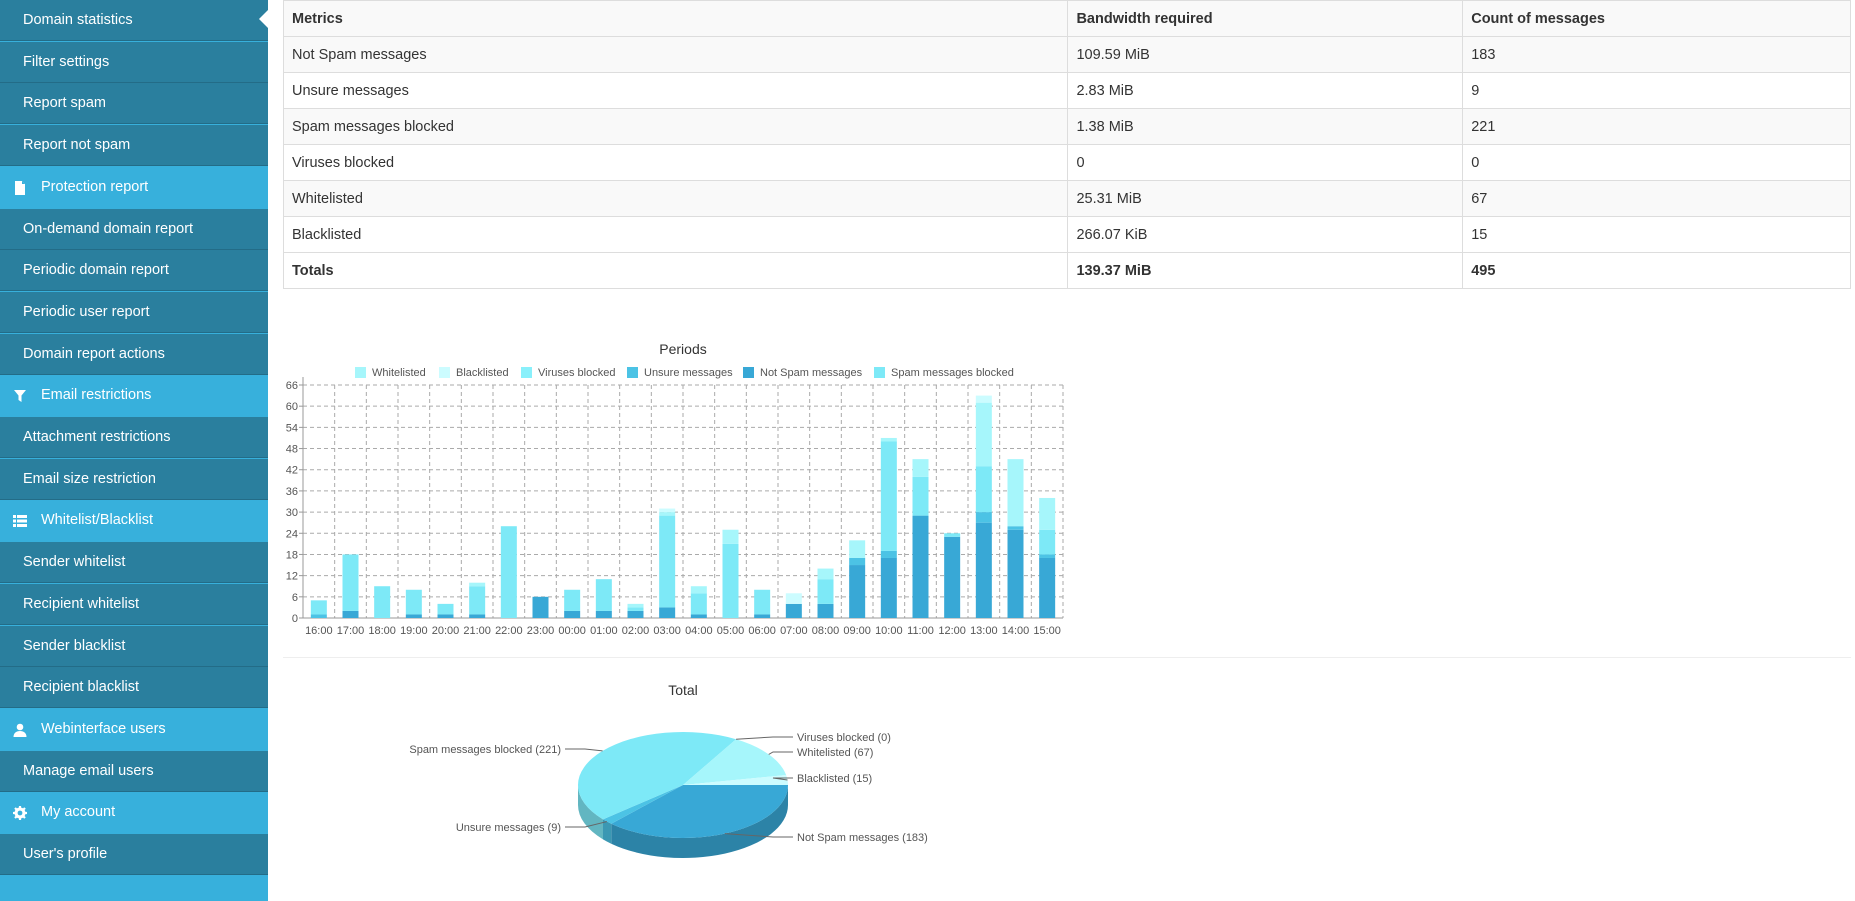 Image resolution: width=1855 pixels, height=901 pixels. Describe the element at coordinates (541, 631) in the screenshot. I see `x-tick-label: 23:00` at that location.